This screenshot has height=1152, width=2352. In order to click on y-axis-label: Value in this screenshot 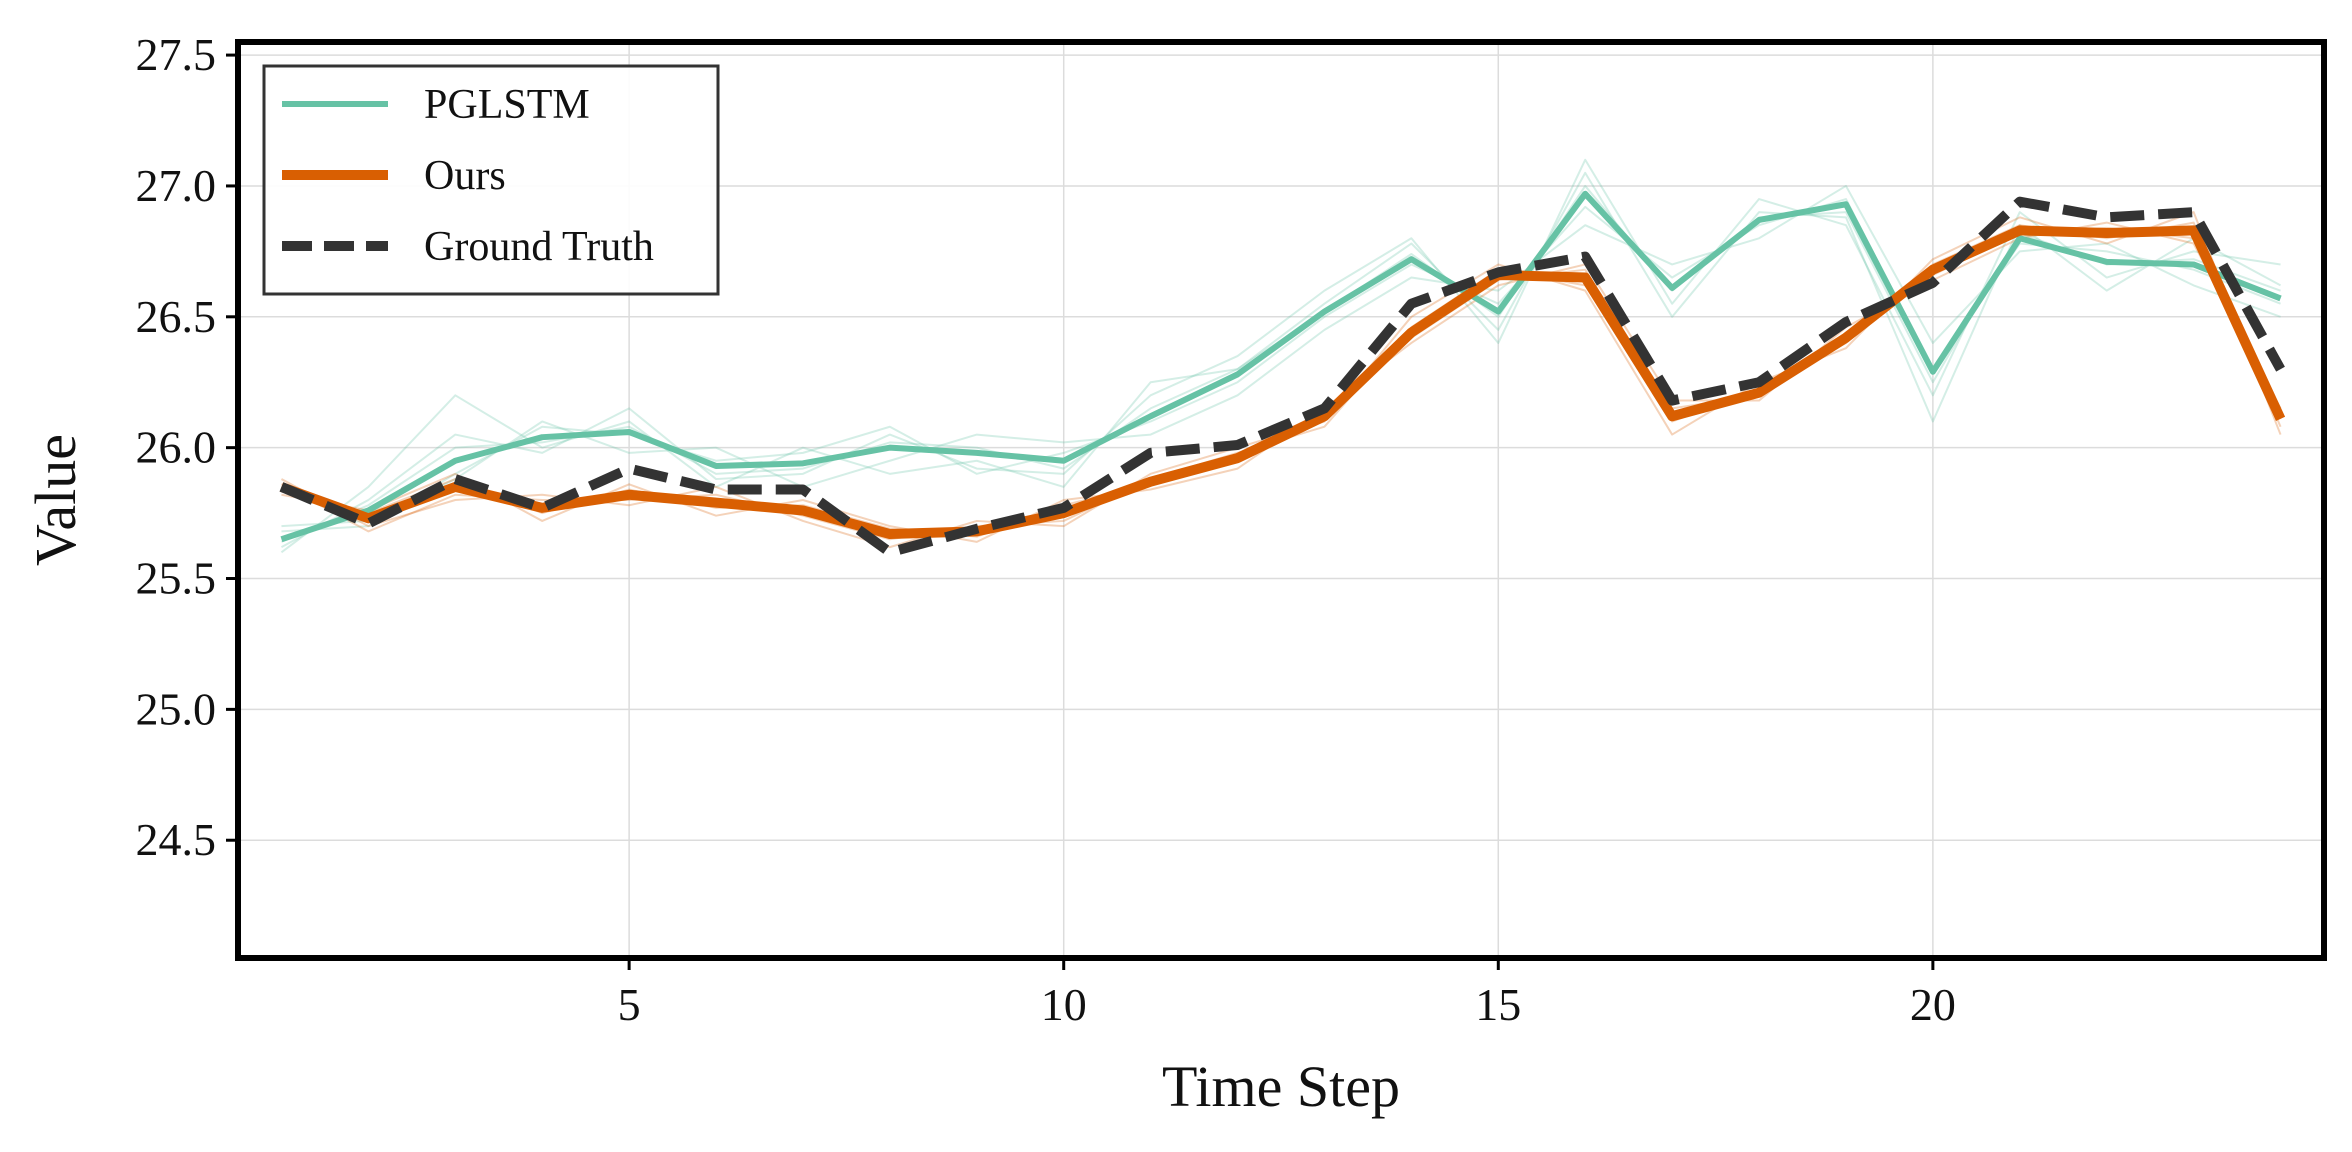, I will do `click(55, 500)`.